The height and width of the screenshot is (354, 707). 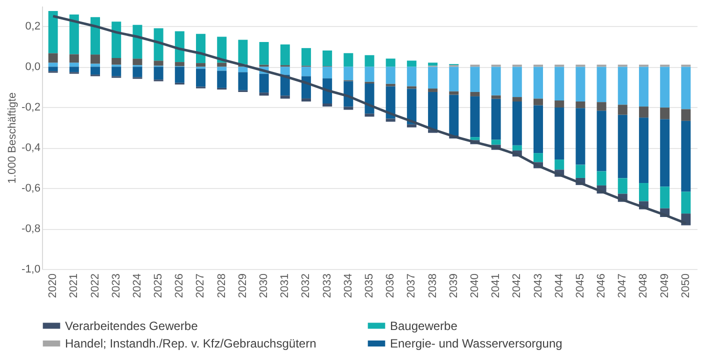 What do you see at coordinates (424, 325) in the screenshot?
I see `legend-label: Baugewerbe` at bounding box center [424, 325].